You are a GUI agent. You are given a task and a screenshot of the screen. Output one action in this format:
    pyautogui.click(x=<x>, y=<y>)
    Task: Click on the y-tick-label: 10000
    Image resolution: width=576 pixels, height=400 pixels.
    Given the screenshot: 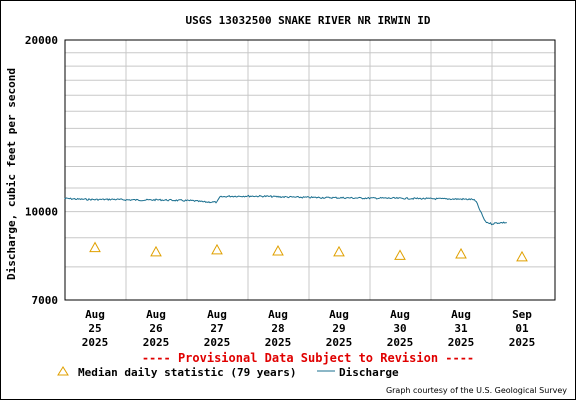 What is the action you would take?
    pyautogui.click(x=41, y=212)
    